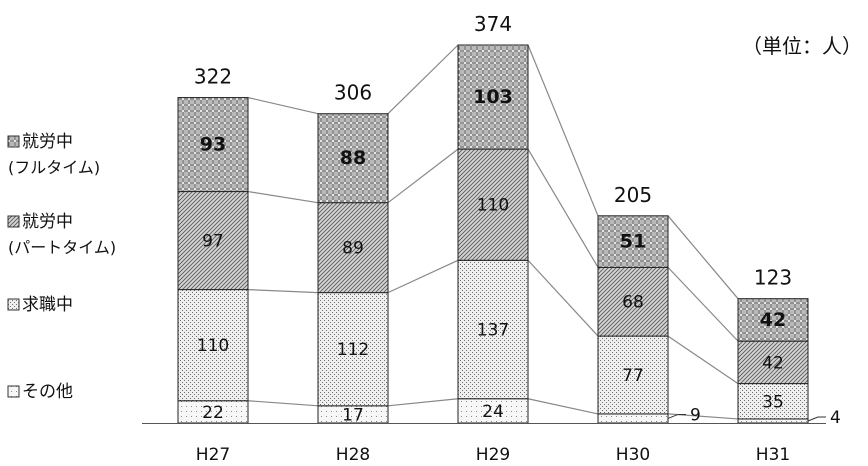  I want to click on legend-item: その他, so click(40, 392).